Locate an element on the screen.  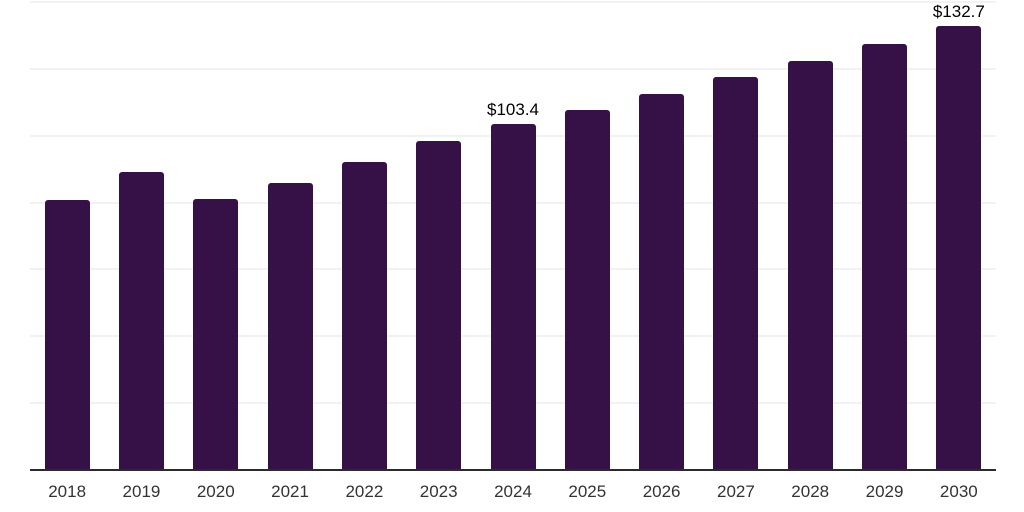
x-axis-label-2023: 2023 is located at coordinates (438, 491).